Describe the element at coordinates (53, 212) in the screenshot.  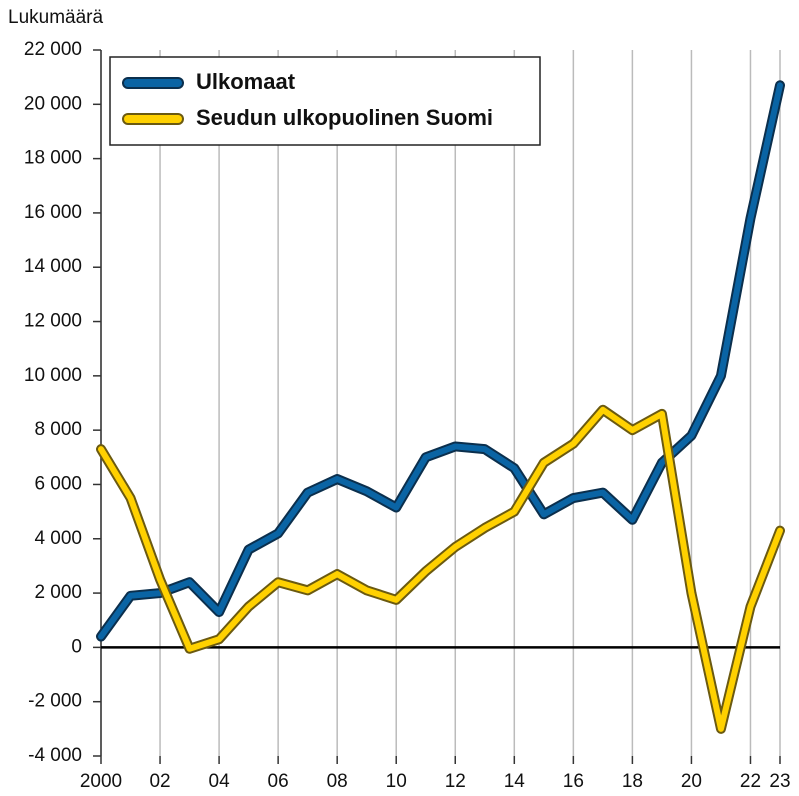
I see `y-tick-label: 16 000` at that location.